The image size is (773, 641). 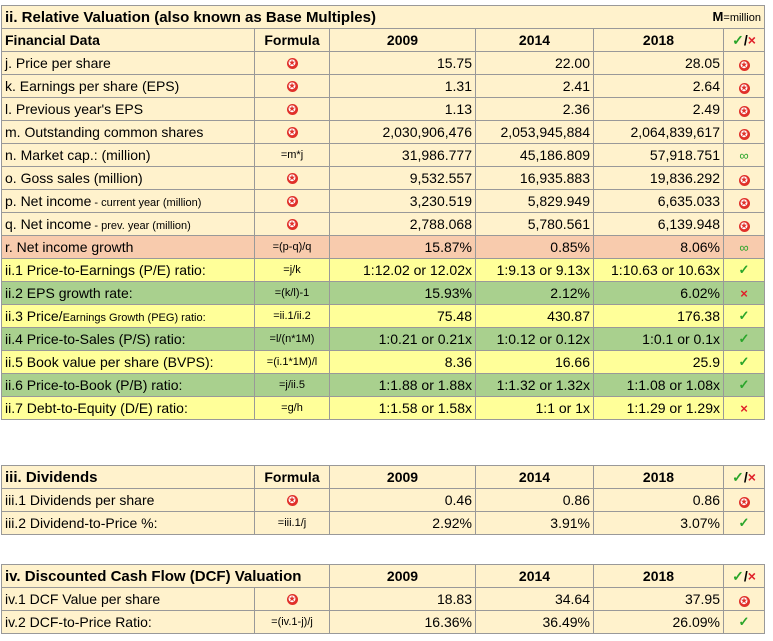 I want to click on section-title: iii. Dividends, so click(x=128, y=477).